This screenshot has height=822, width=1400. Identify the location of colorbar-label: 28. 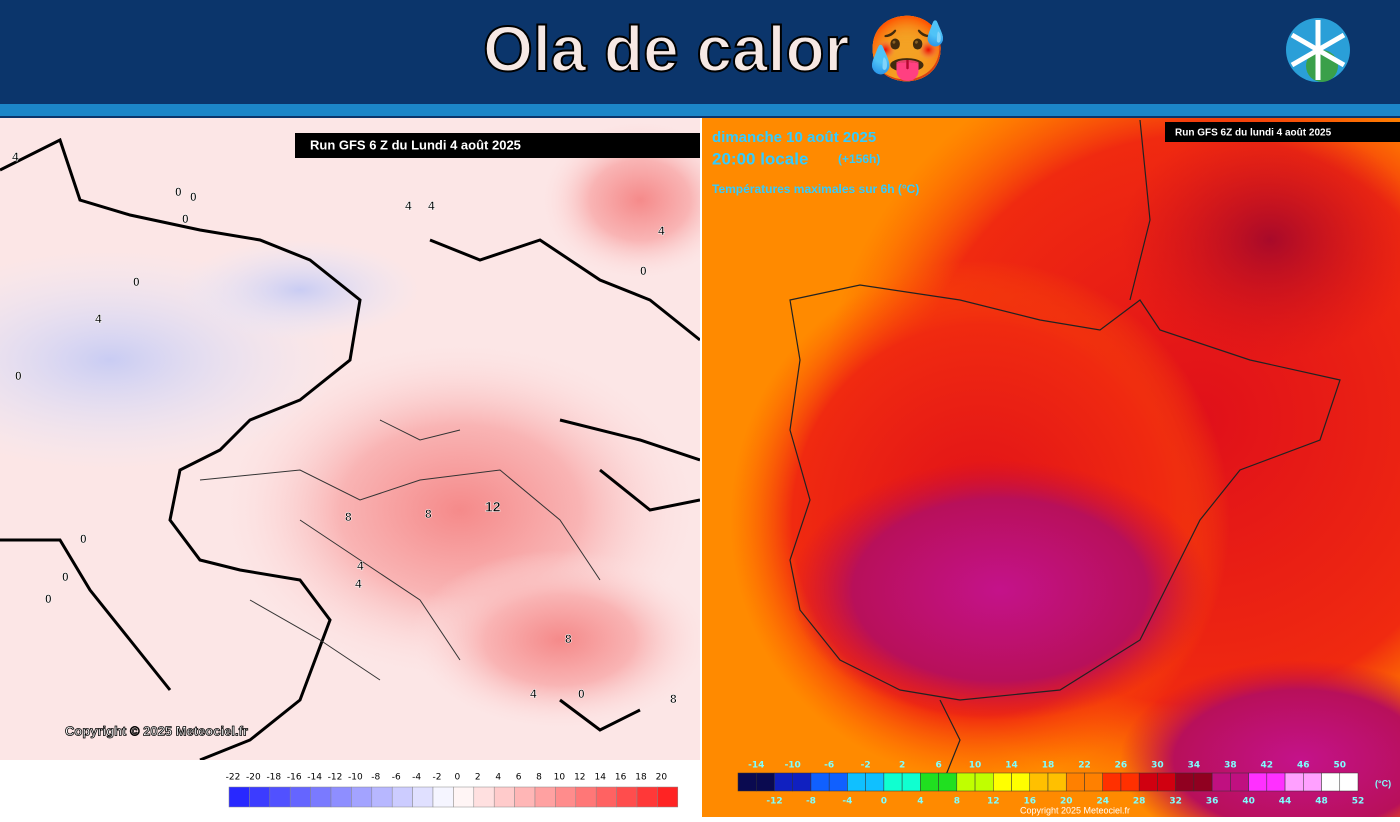
(1139, 802).